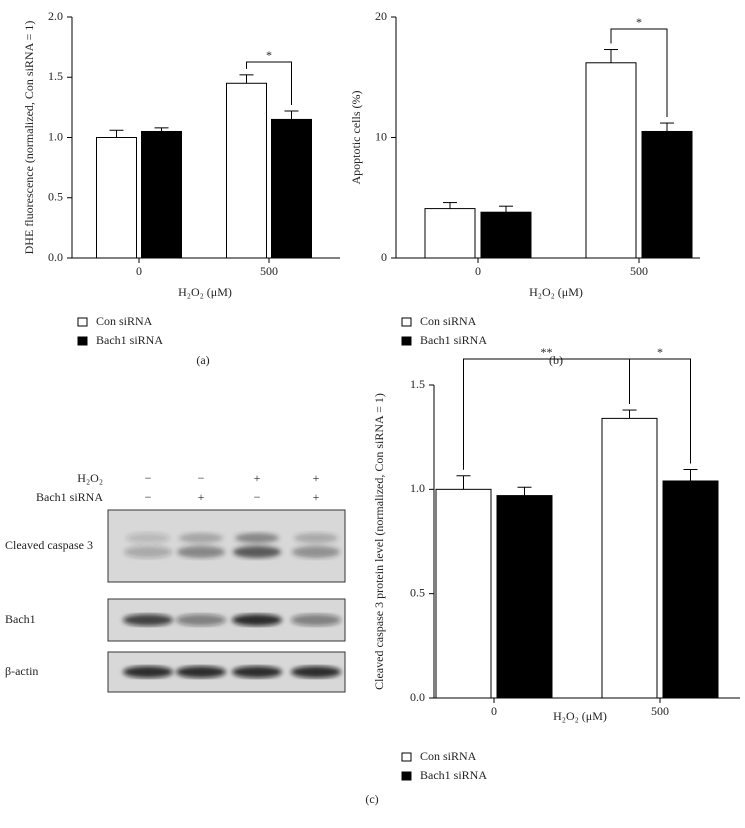 The width and height of the screenshot is (745, 828). Describe the element at coordinates (356, 138) in the screenshot. I see `y-axis-label: Apoptotic cells (%)` at that location.